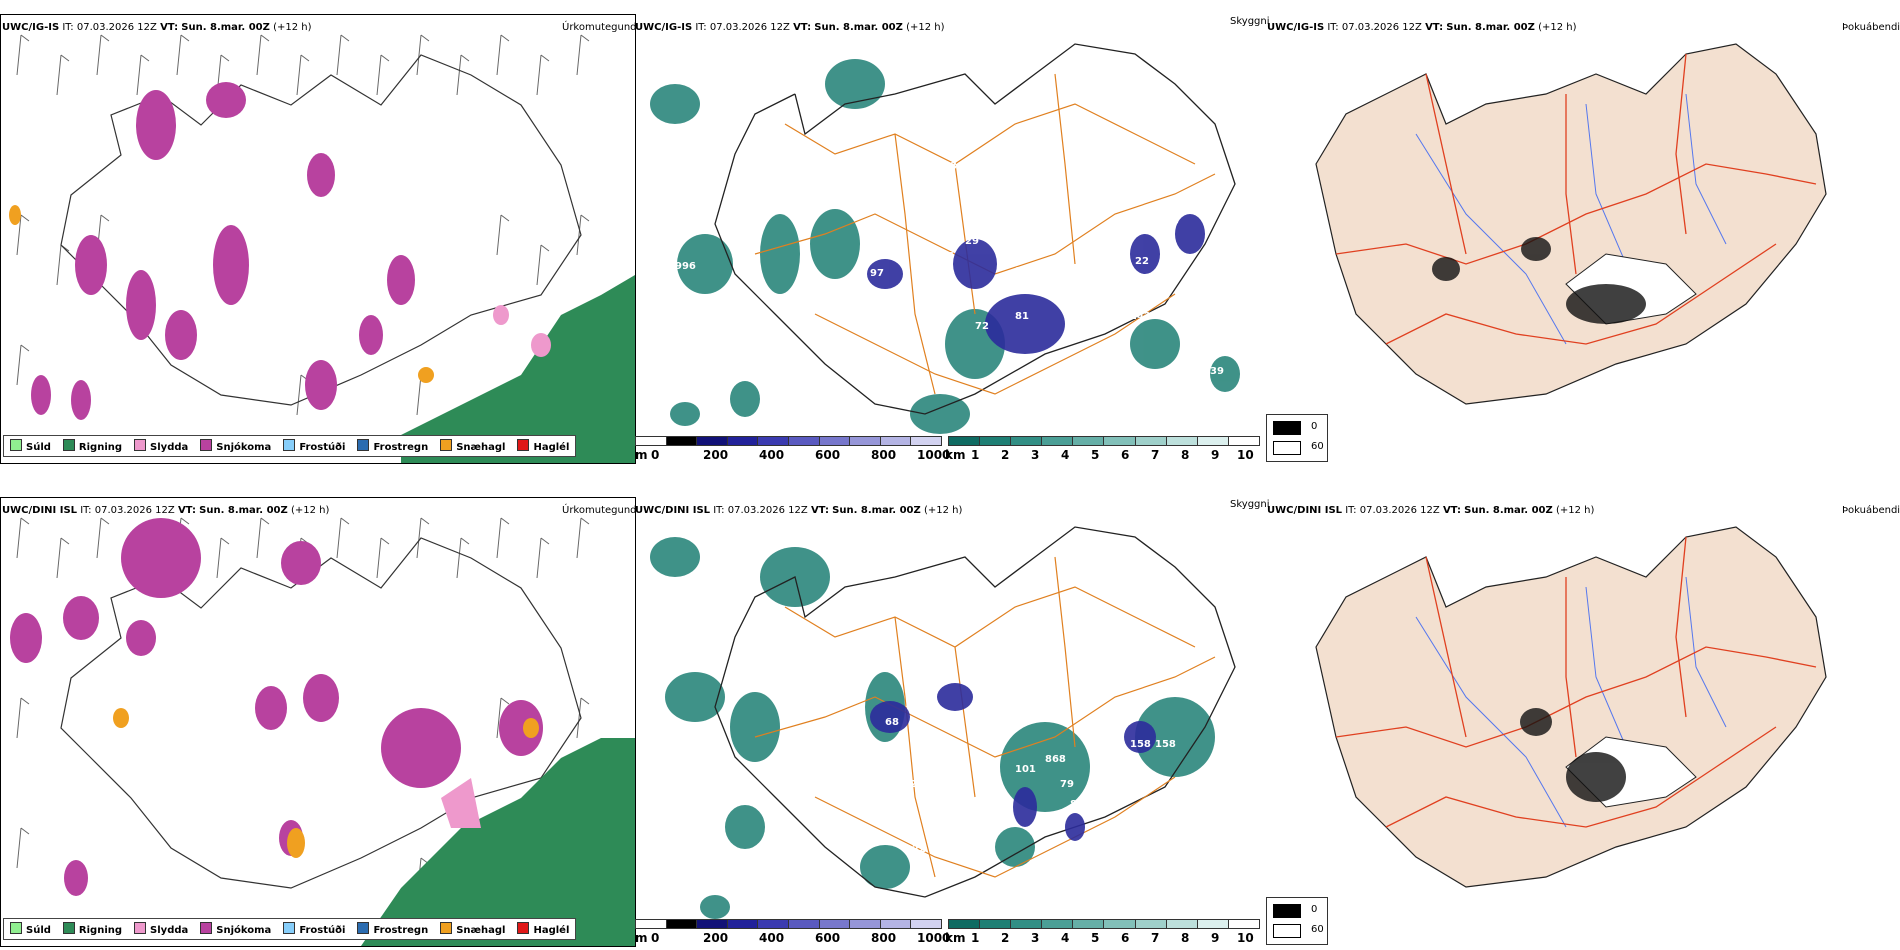 Image resolution: width=1900 pixels, height=950 pixels. What do you see at coordinates (1035, 455) in the screenshot?
I see `cbar-tick: 3` at bounding box center [1035, 455].